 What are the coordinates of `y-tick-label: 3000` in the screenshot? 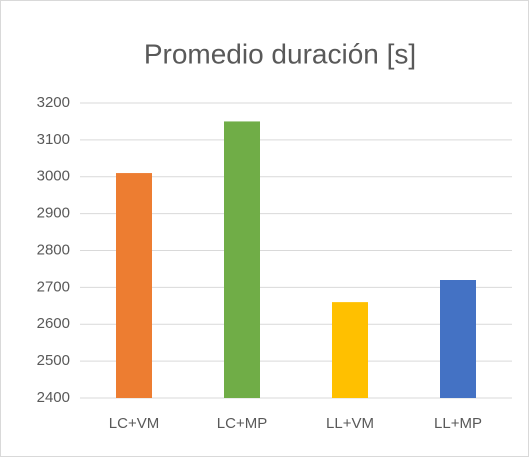 It's located at (53, 176).